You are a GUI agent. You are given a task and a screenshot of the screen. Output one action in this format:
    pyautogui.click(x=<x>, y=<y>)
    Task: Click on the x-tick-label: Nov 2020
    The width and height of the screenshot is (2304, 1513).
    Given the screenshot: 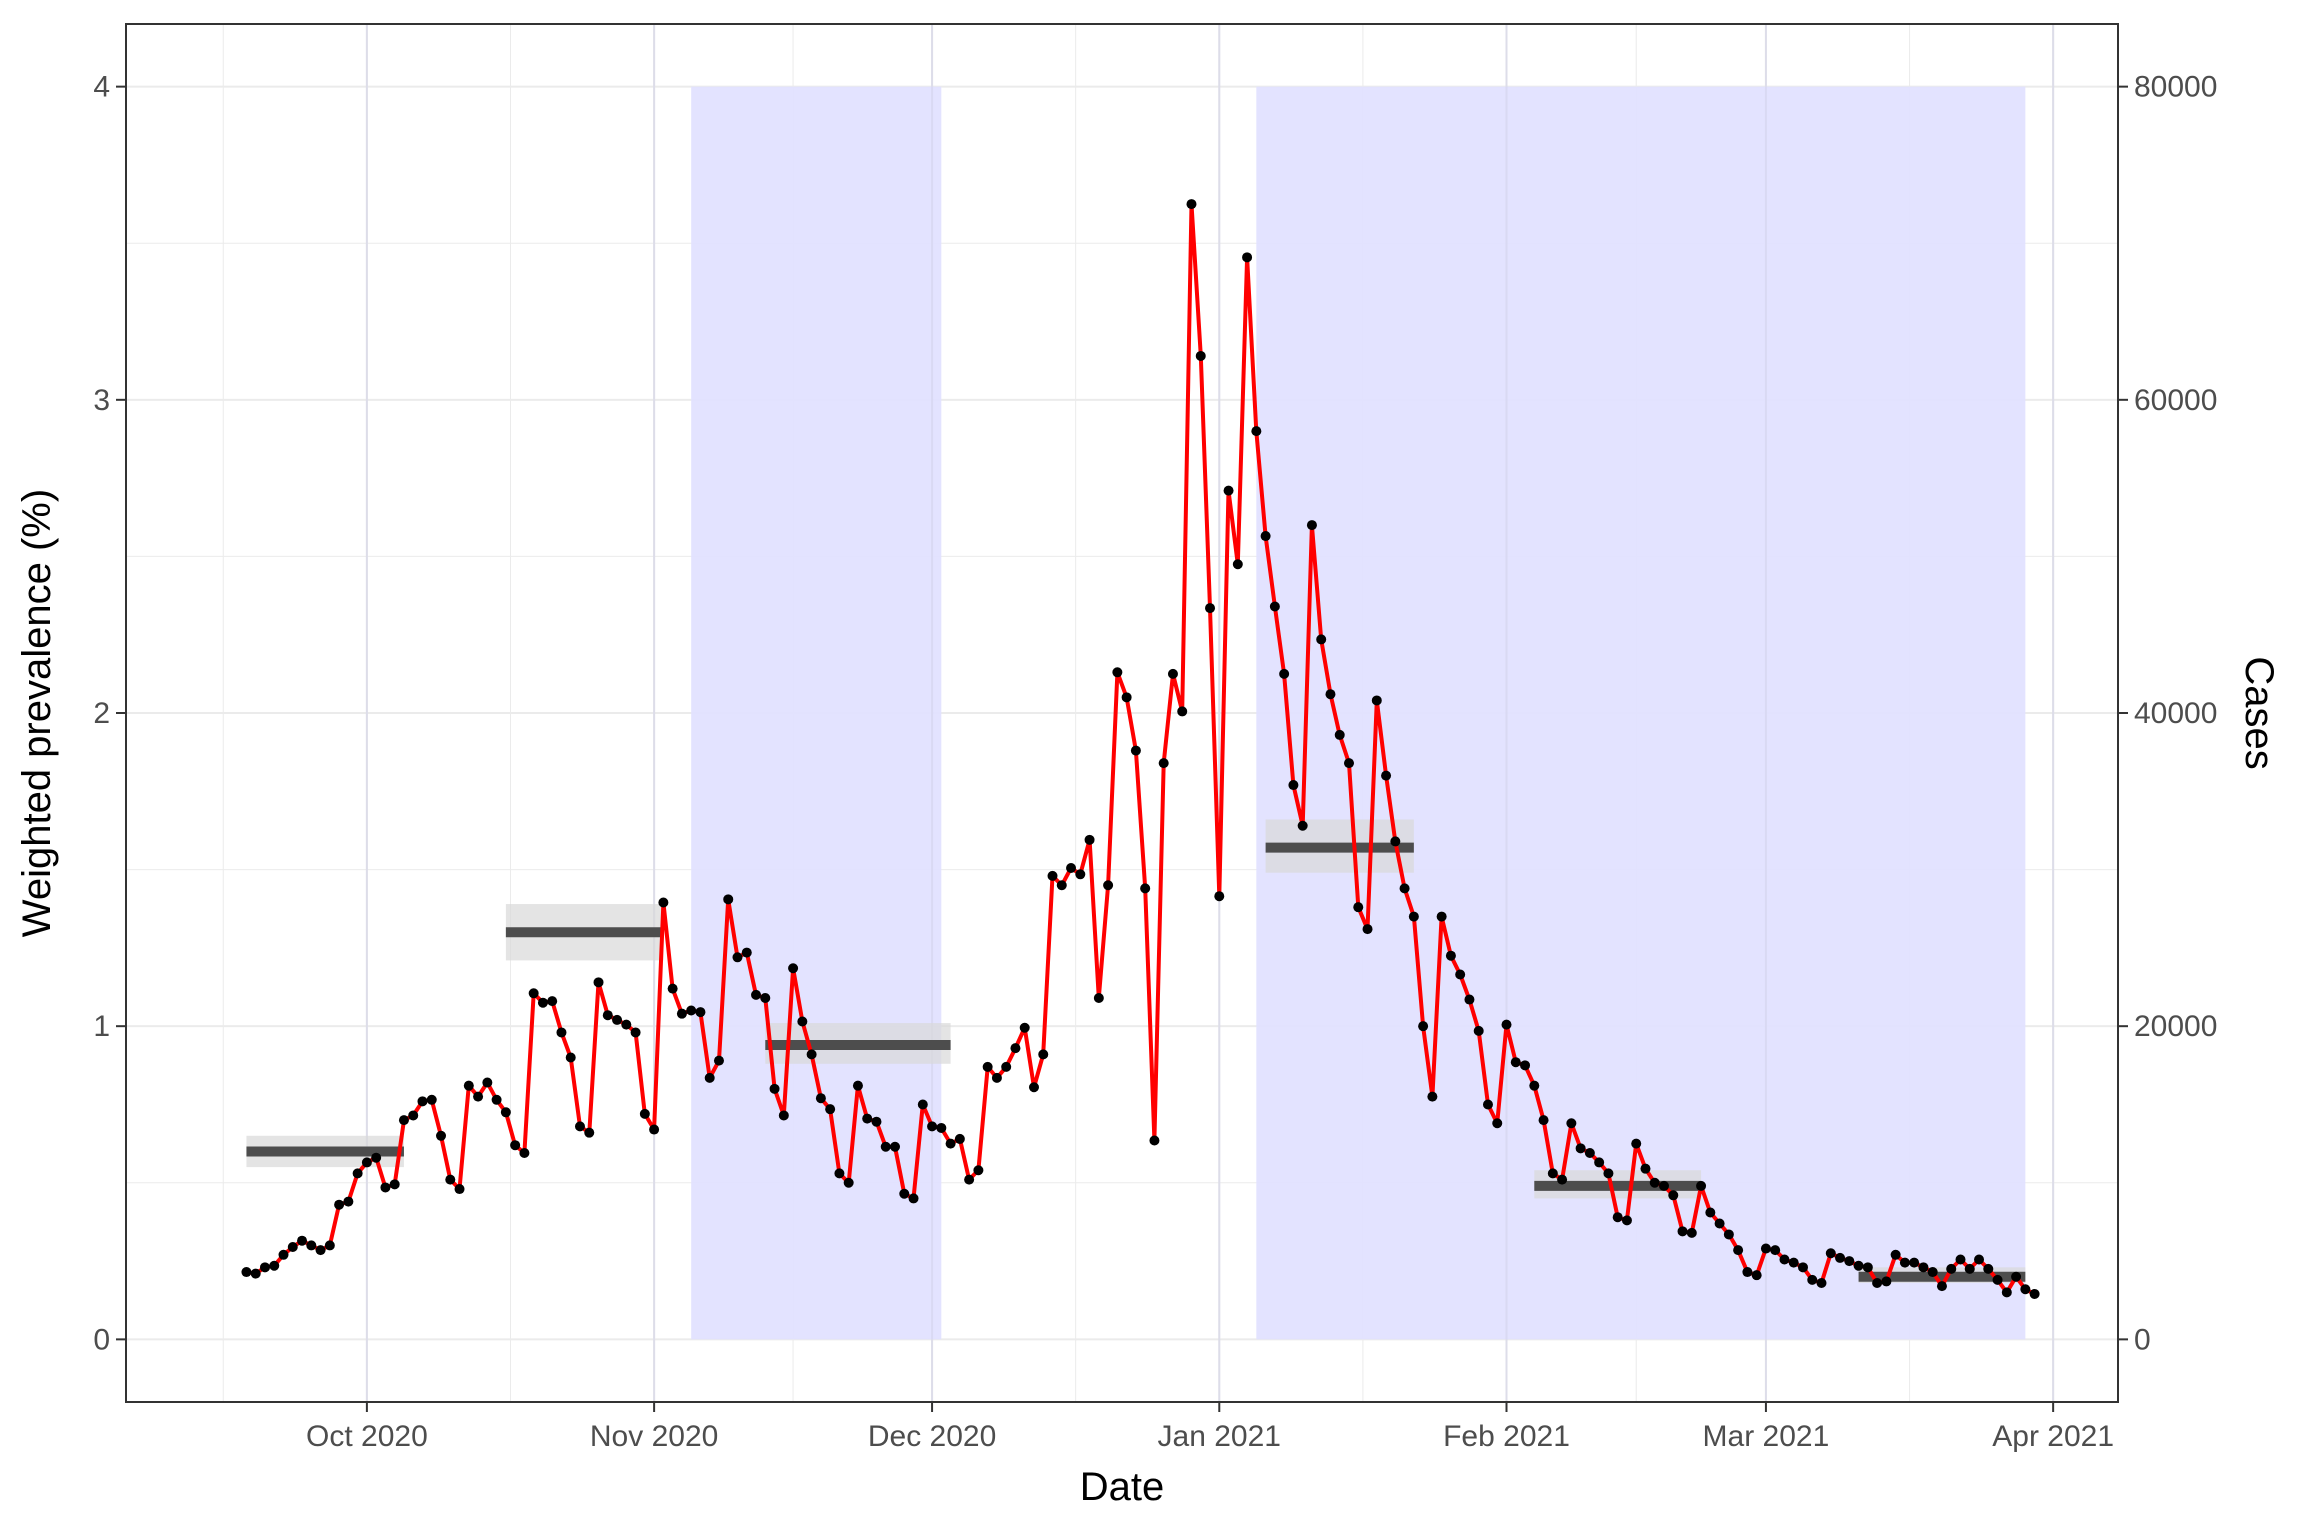 What is the action you would take?
    pyautogui.click(x=654, y=1436)
    